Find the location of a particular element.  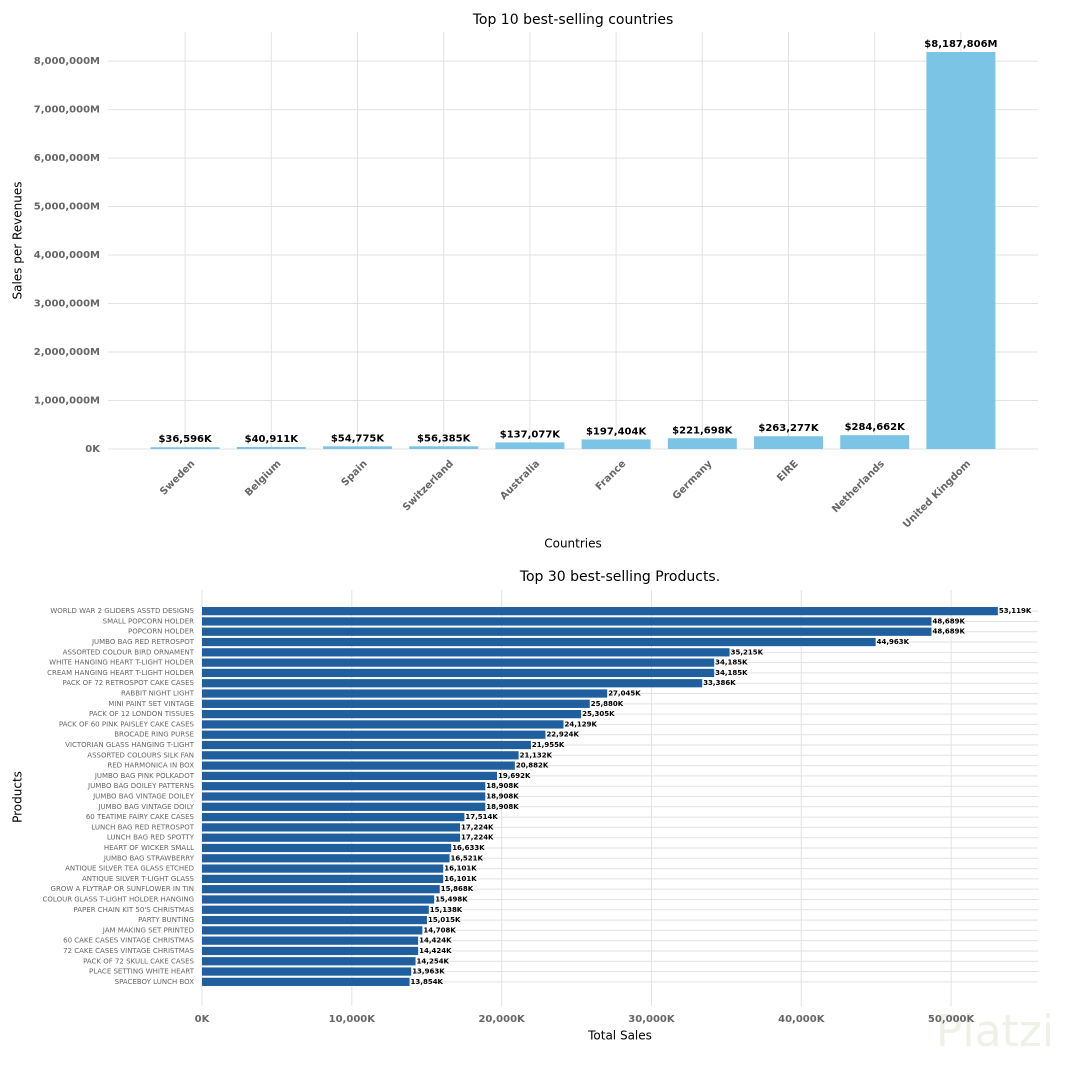

y-tick-label: JUMBO BAG VINTAGE DOILY is located at coordinates (145, 807).